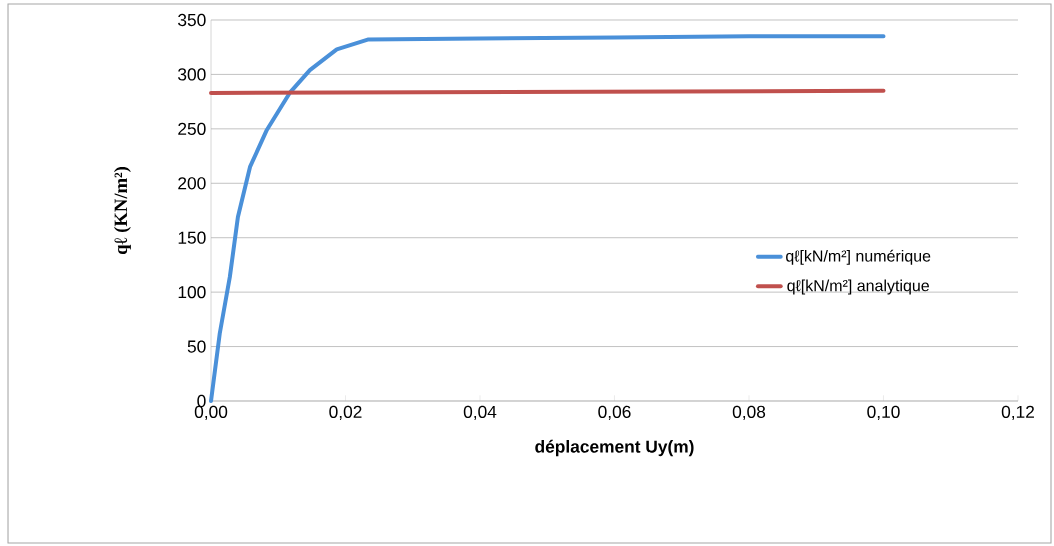  Describe the element at coordinates (192, 128) in the screenshot. I see `y-tick-label: 250` at that location.